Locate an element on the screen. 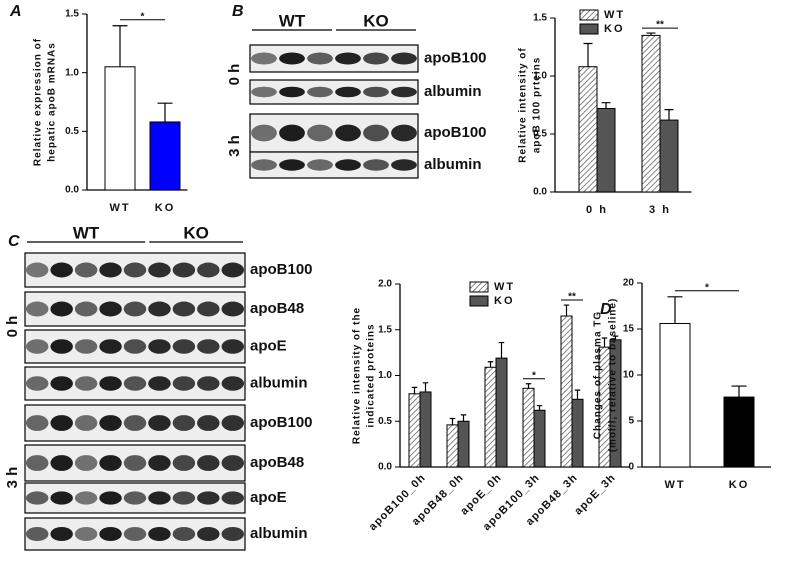  group-label: KO is located at coordinates (196, 232).